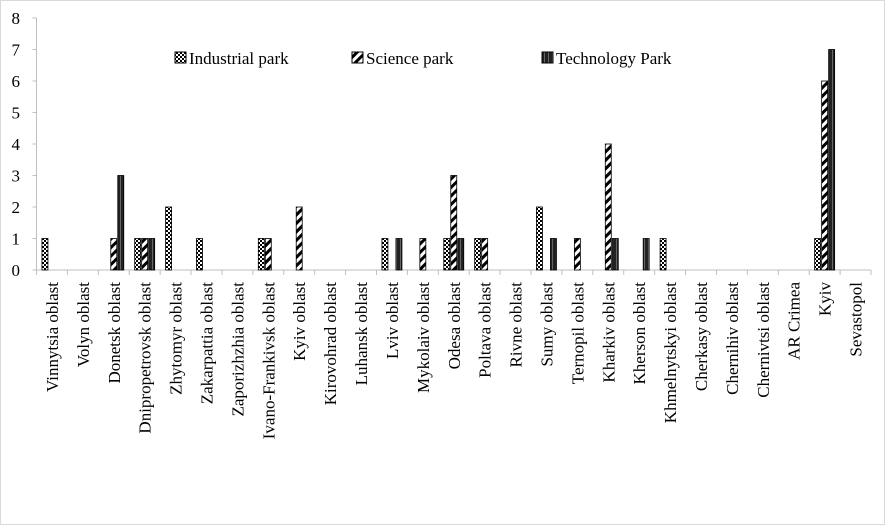 Image resolution: width=885 pixels, height=525 pixels. I want to click on y-tick-label: 1, so click(16, 239).